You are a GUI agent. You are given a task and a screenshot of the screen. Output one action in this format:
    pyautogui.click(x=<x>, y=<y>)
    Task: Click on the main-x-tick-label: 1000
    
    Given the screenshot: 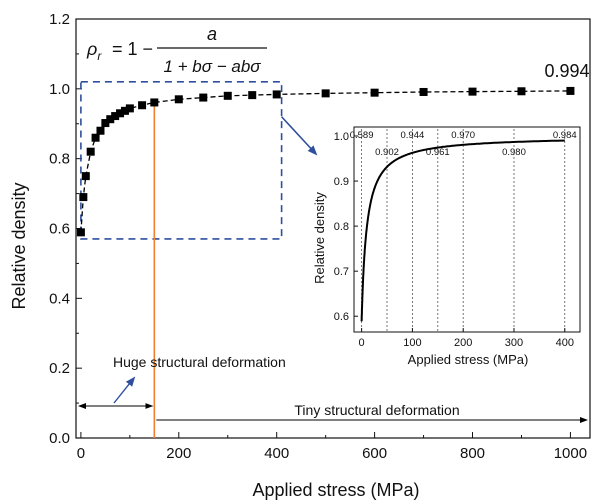 What is the action you would take?
    pyautogui.click(x=570, y=453)
    